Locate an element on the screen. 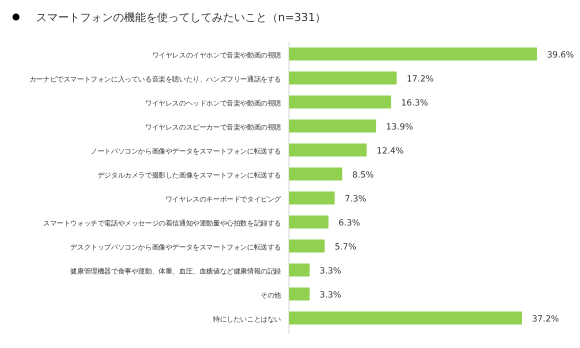  data-label: 6.3% is located at coordinates (349, 223).